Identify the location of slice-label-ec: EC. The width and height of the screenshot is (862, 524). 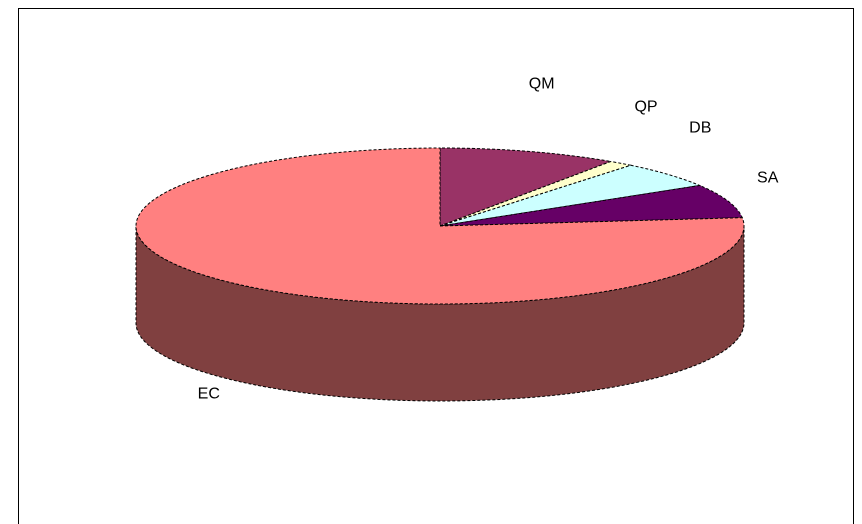
(209, 394).